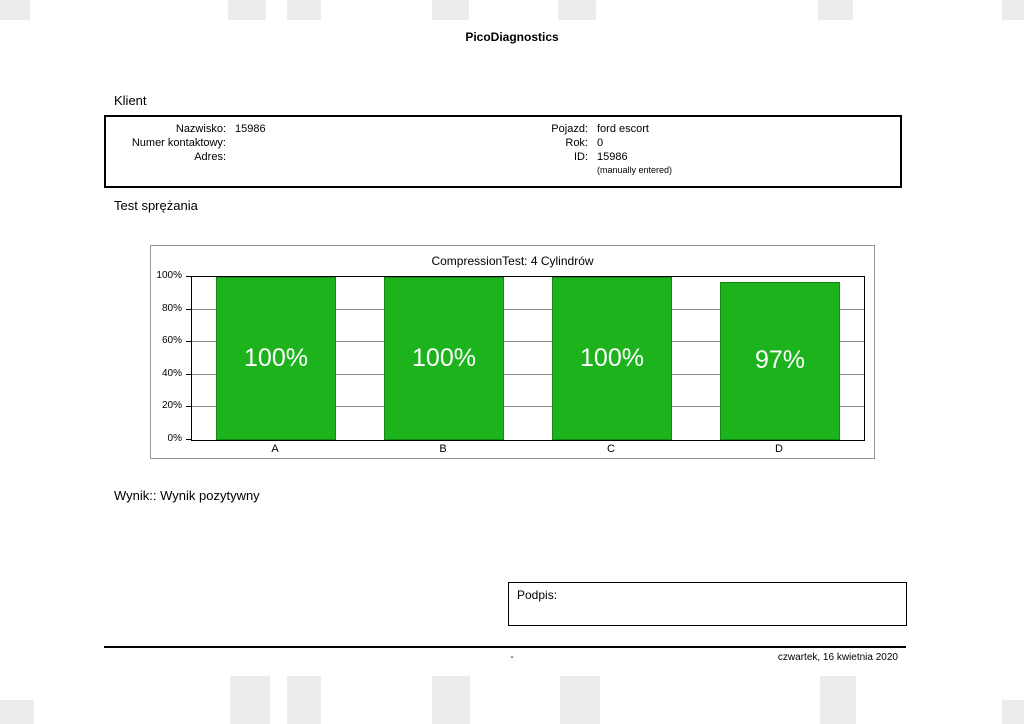 The image size is (1024, 724). What do you see at coordinates (505, 647) in the screenshot?
I see `footer-divider` at bounding box center [505, 647].